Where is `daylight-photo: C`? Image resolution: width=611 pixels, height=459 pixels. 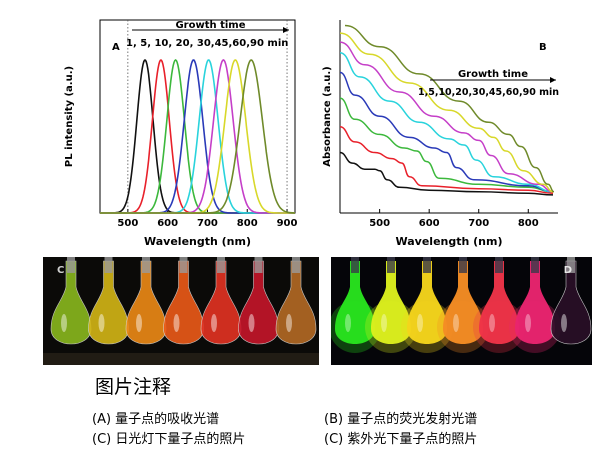
daylight-photo: C is located at coordinates (181, 311).